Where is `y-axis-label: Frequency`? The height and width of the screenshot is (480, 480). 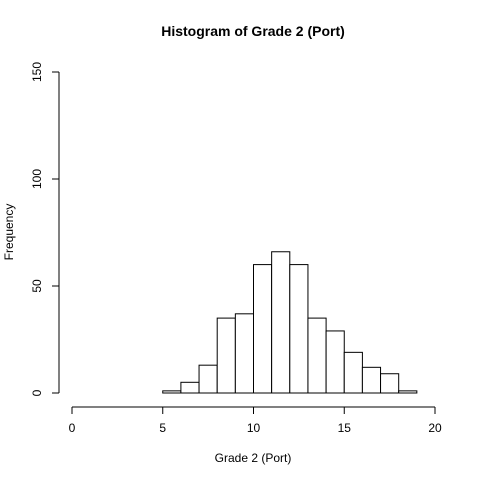 y-axis-label: Frequency is located at coordinates (9, 232).